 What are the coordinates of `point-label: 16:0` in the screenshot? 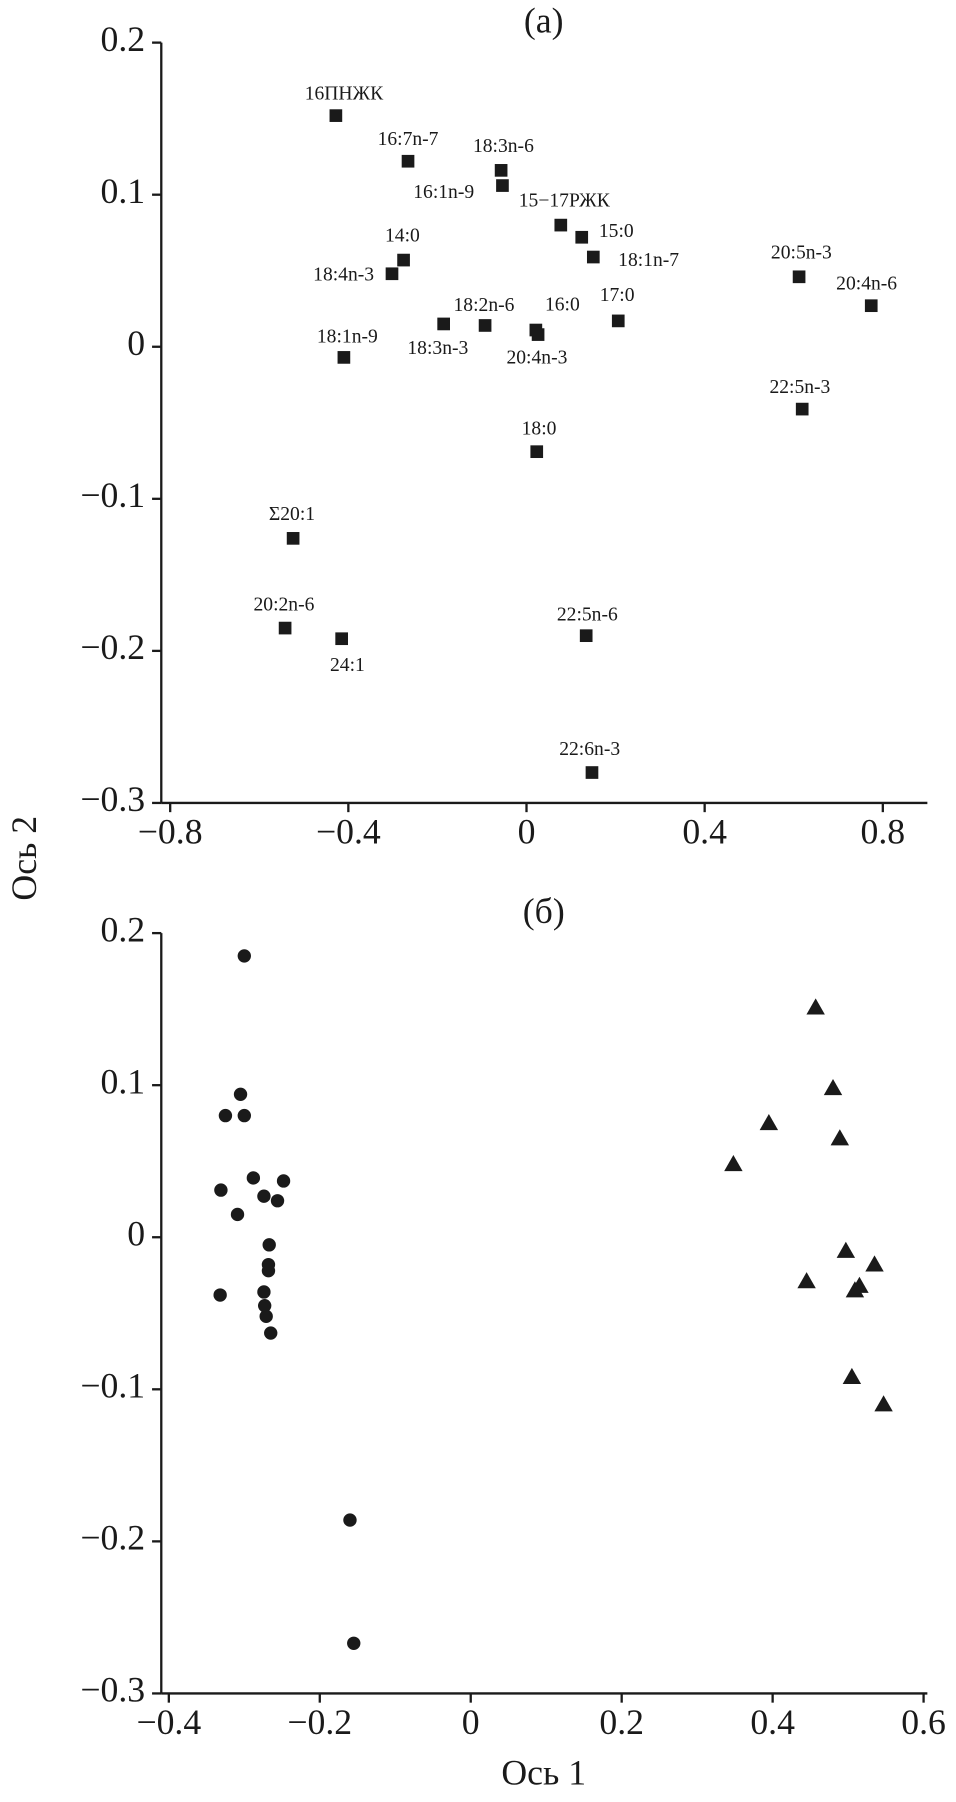 It's located at (562, 304).